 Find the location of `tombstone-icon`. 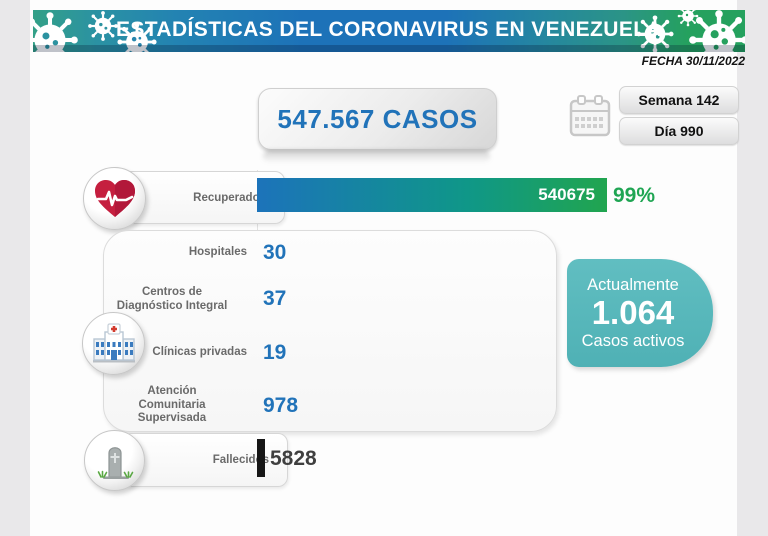

tombstone-icon is located at coordinates (115, 462).